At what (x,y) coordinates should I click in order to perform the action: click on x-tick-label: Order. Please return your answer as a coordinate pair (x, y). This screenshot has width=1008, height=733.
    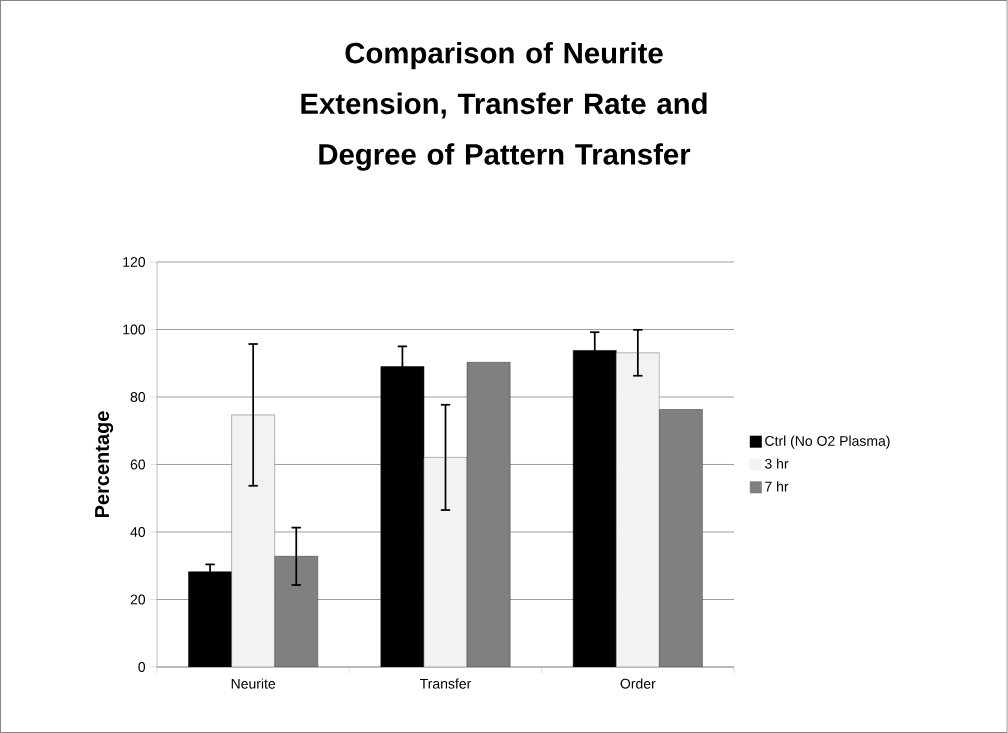
    Looking at the image, I should click on (638, 683).